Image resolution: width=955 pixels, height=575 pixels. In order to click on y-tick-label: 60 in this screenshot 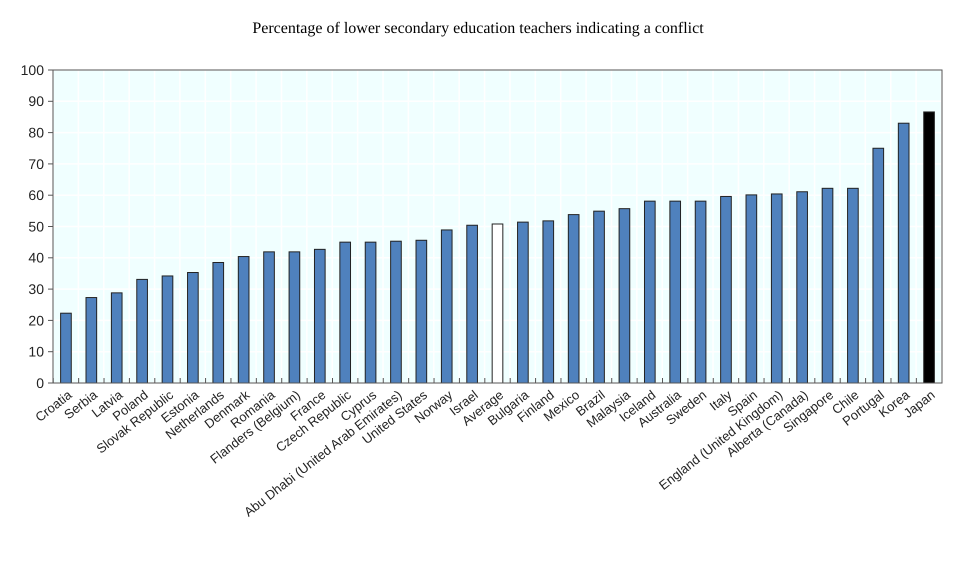, I will do `click(36, 195)`.